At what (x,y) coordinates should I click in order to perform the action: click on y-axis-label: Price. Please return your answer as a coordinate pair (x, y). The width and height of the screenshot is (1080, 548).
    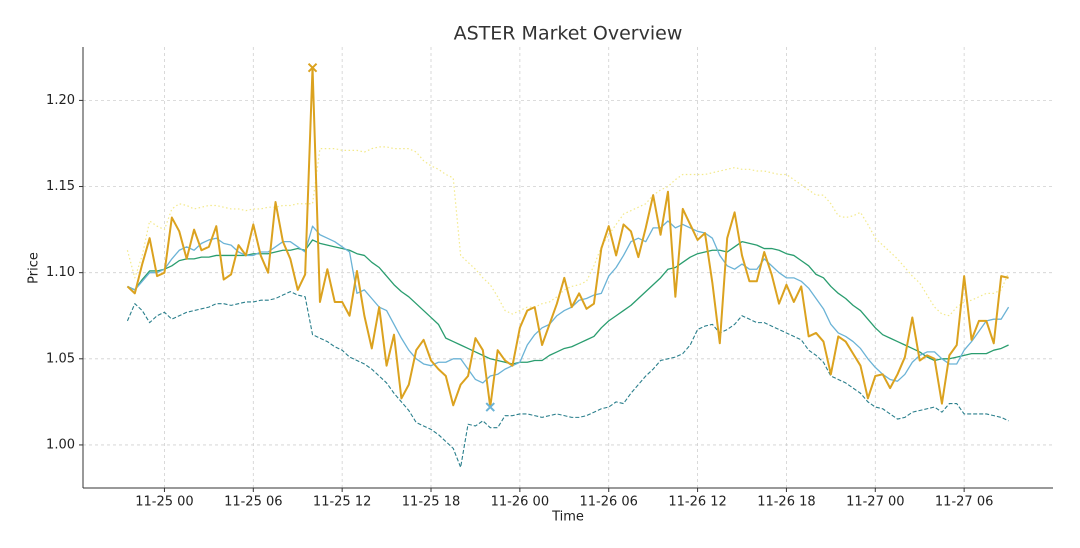
    Looking at the image, I should click on (34, 268).